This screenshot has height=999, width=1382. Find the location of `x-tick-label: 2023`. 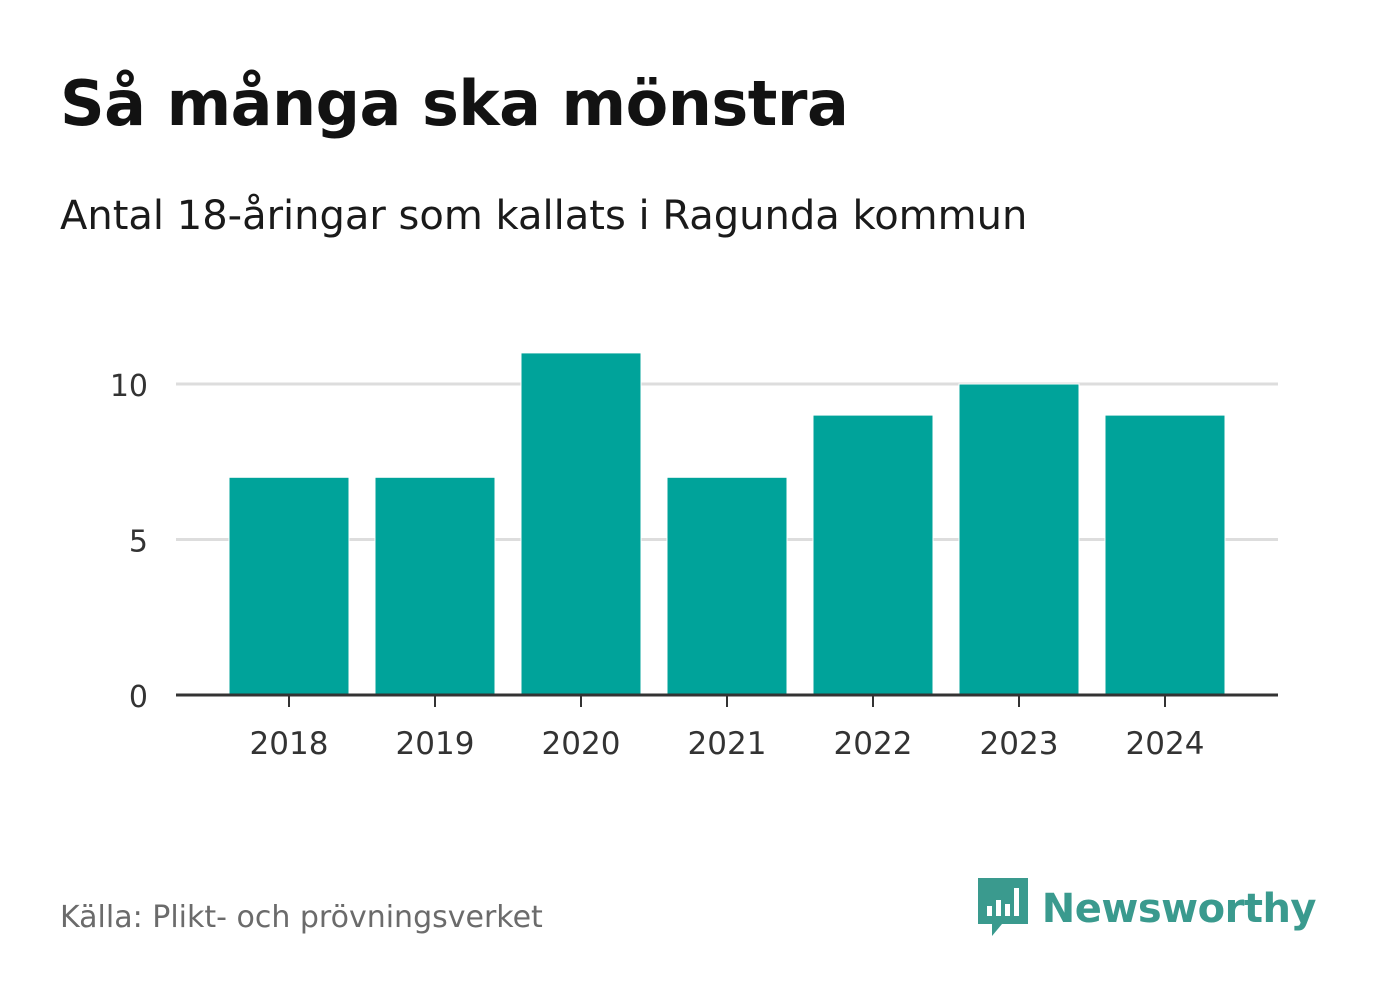

x-tick-label: 2023 is located at coordinates (1019, 744).